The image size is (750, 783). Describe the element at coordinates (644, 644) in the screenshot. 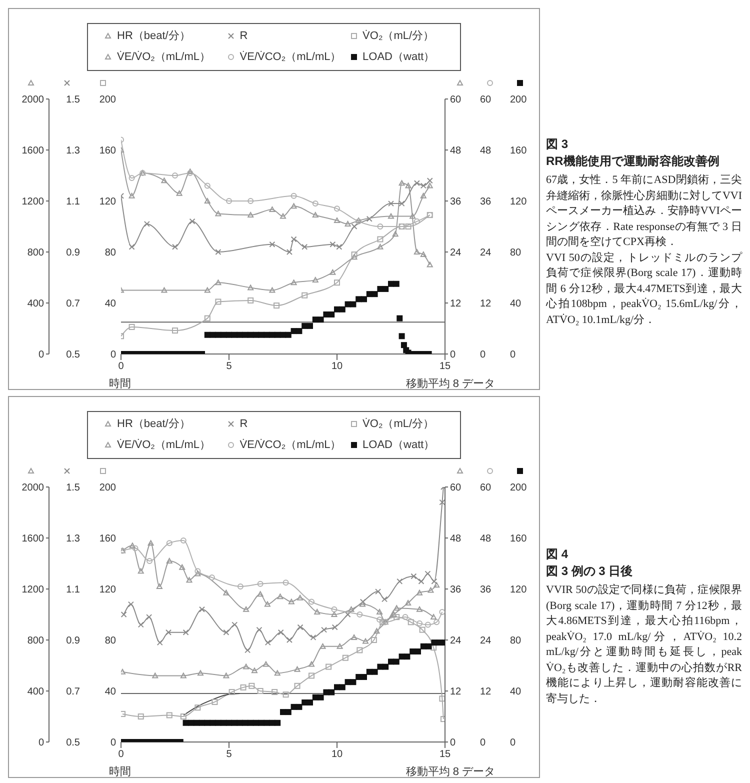

I see `text: VVIR 50の設定で同様に負荷，症候限界(Borg scale 17)，運動時間 7 分12秒，最大4.86METS到達，最大心拍116bpm，peakV̇O₂ 17.0 mL/kg/分，ATV̇O₂ 10.2 mL/kg/分と運動時間も延長し，peak V̇O₂も改善した．運動中の心拍数がRR機能により上昇し，運動耐容能改善に寄与した．` at that location.